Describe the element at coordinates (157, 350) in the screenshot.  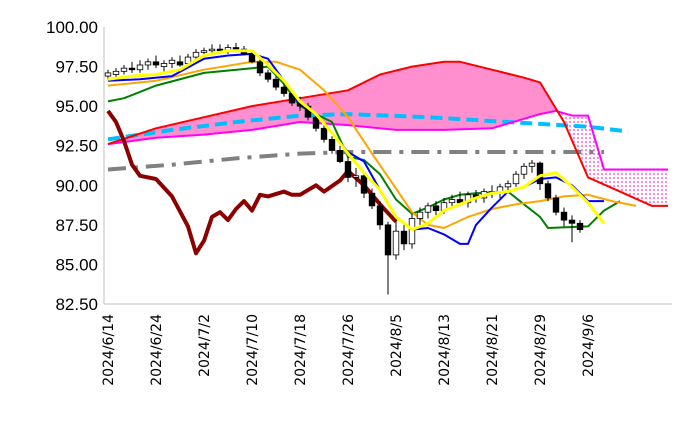
I see `x-tick-label: 2024/6/24` at that location.